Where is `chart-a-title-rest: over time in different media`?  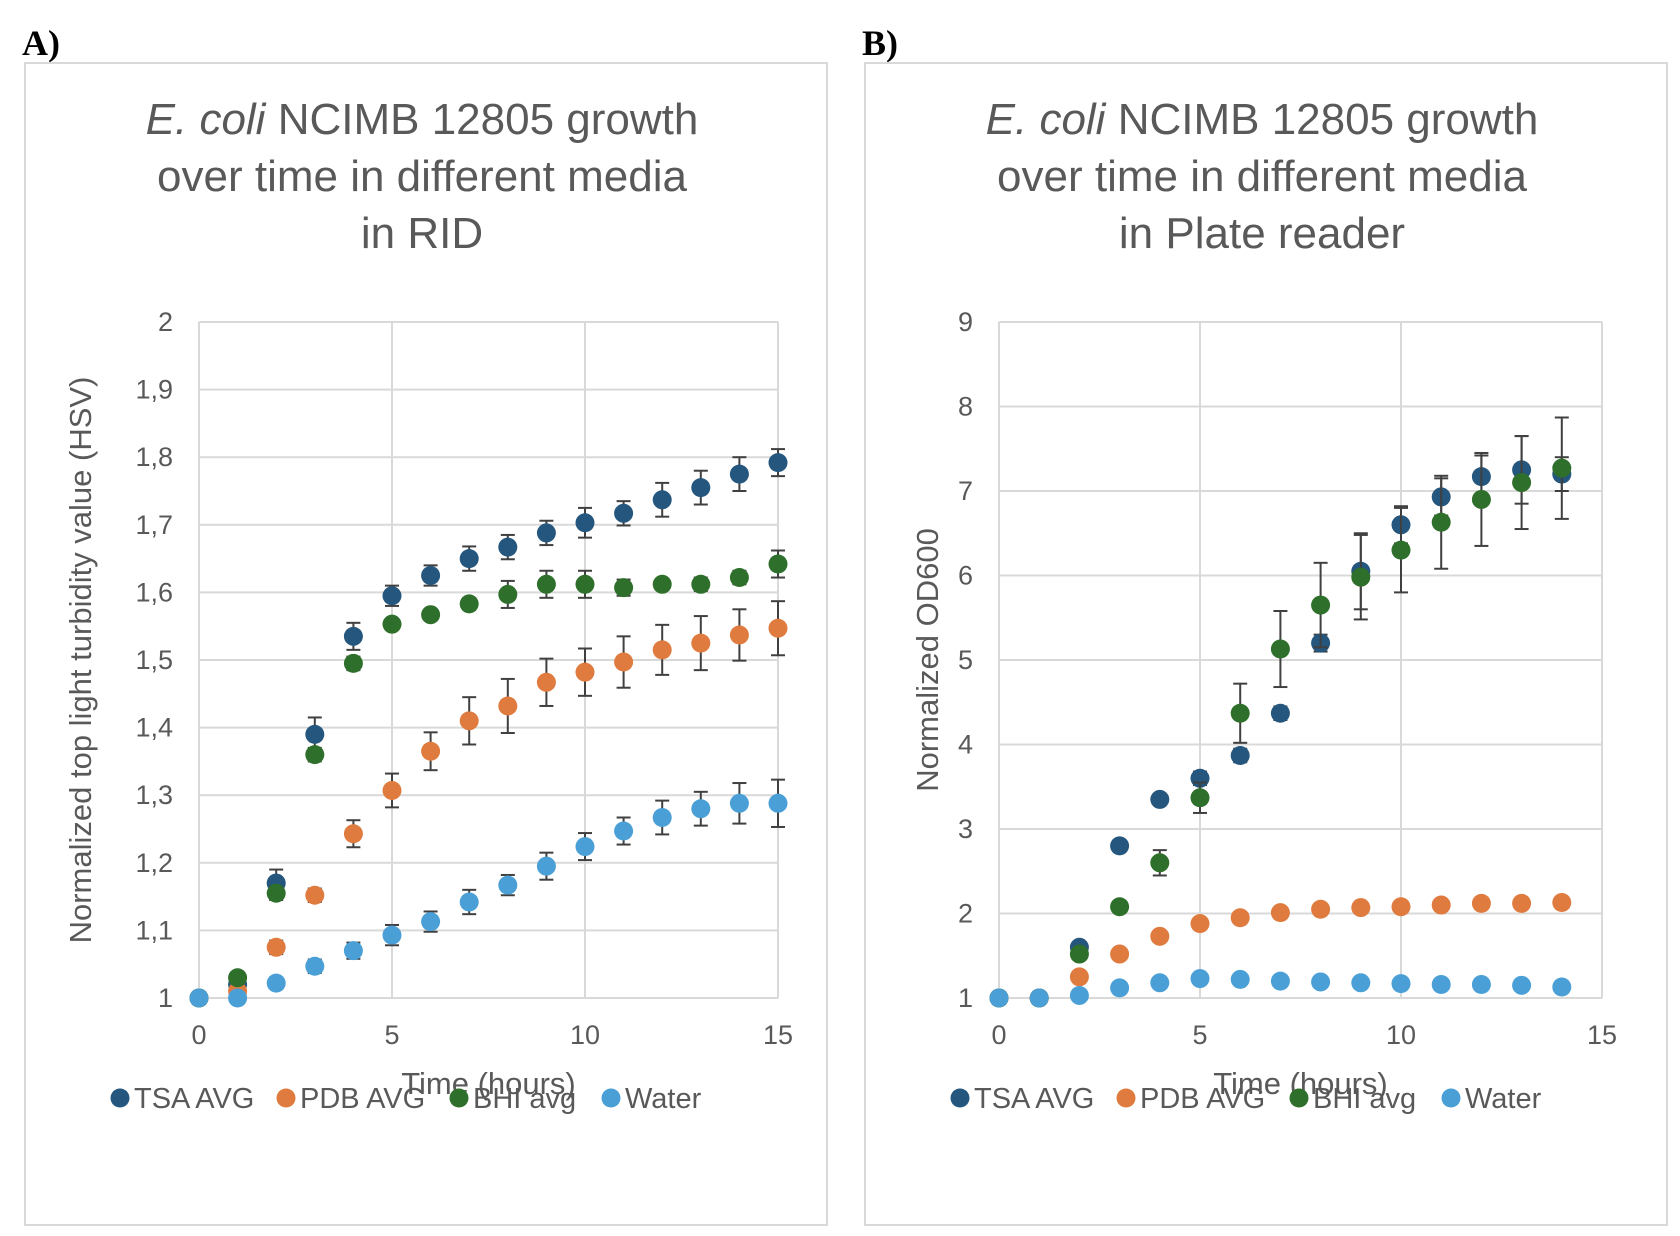 chart-a-title-rest: over time in different media is located at coordinates (422, 176).